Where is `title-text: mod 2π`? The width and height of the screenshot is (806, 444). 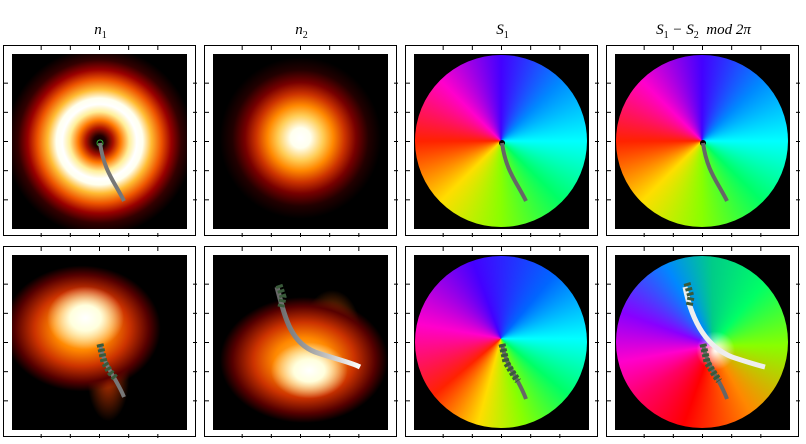
title-text: mod 2π is located at coordinates (724, 30).